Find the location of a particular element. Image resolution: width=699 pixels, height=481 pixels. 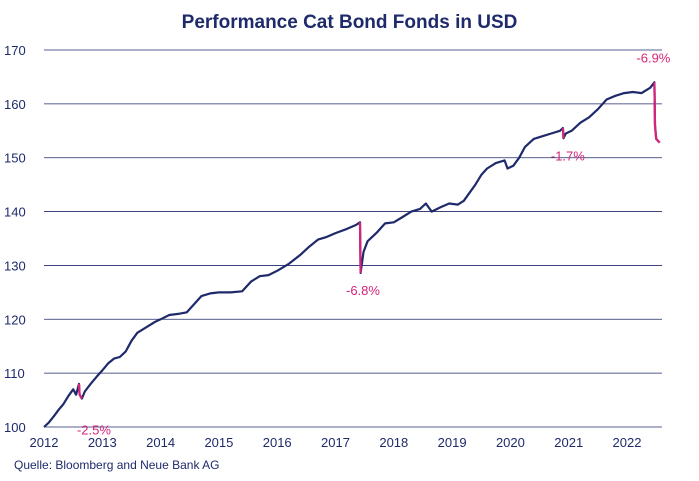

x-tick-label: 2012 is located at coordinates (44, 442).